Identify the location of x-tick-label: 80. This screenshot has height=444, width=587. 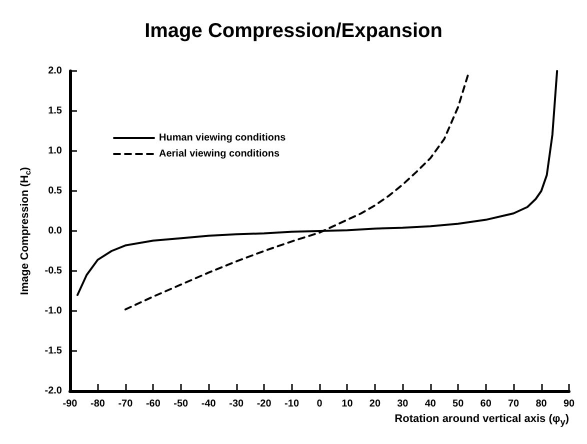
(542, 404).